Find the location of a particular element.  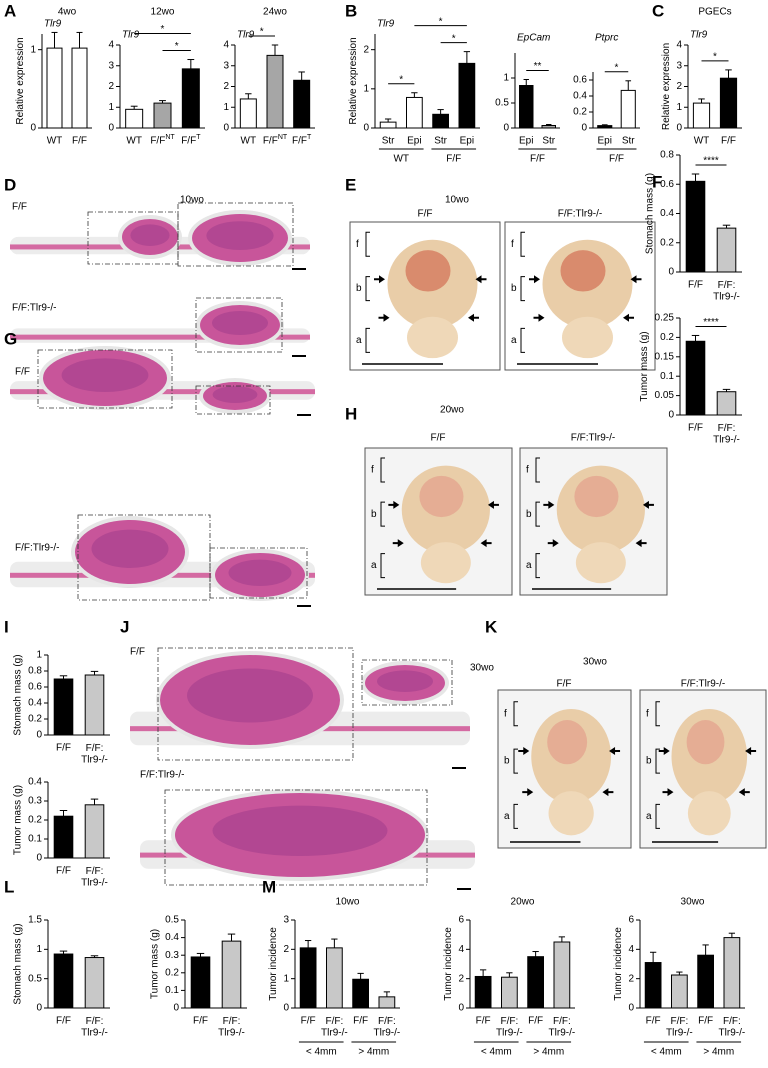

image-label: 10wo is located at coordinates (457, 200).